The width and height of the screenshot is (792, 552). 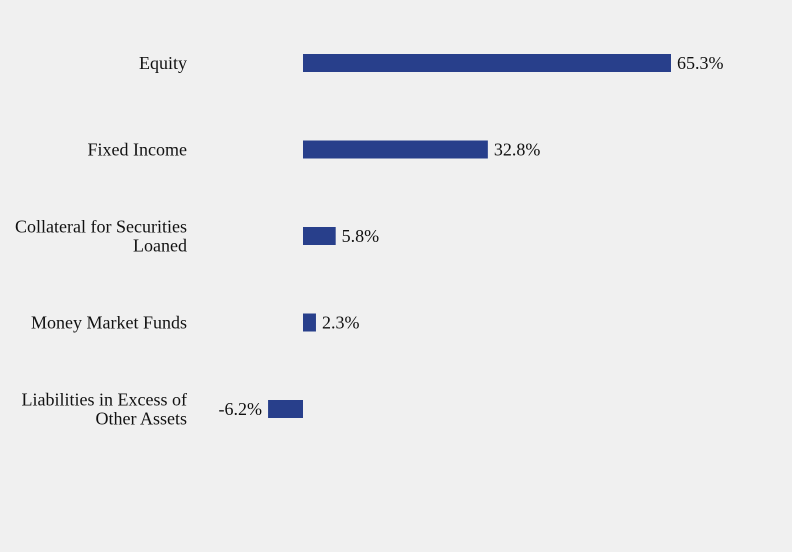 I want to click on category-label-line: Money Market Funds, so click(x=109, y=323).